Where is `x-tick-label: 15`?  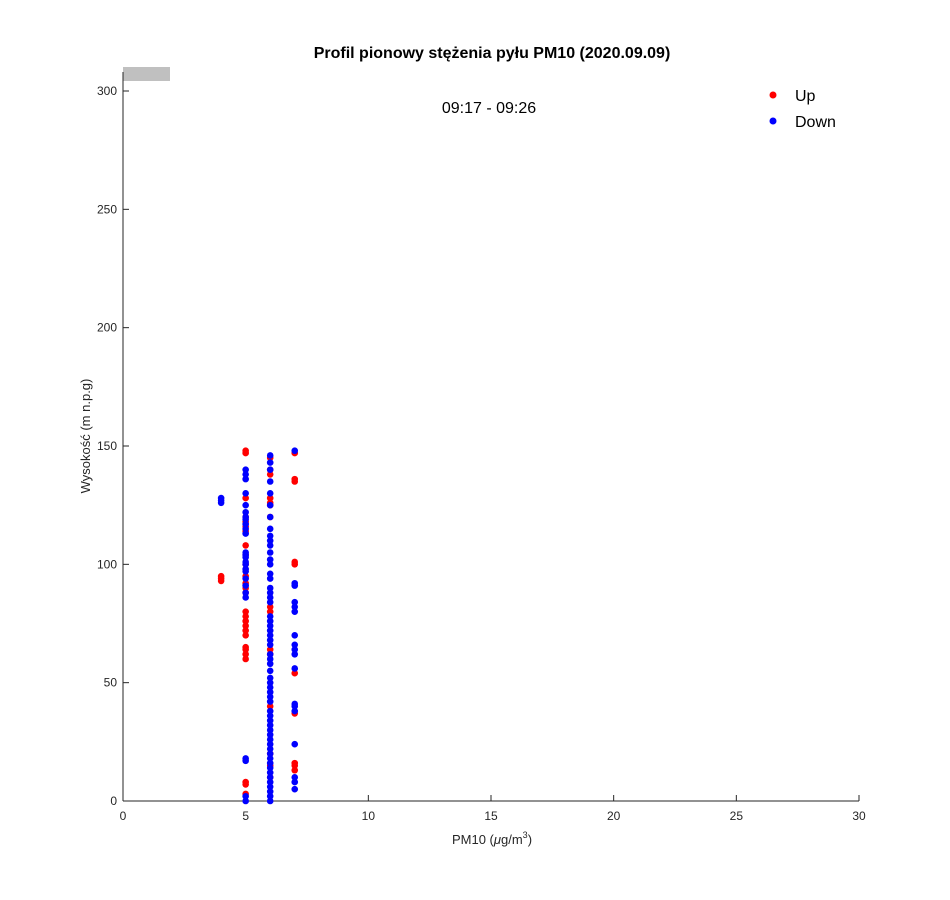 x-tick-label: 15 is located at coordinates (491, 816).